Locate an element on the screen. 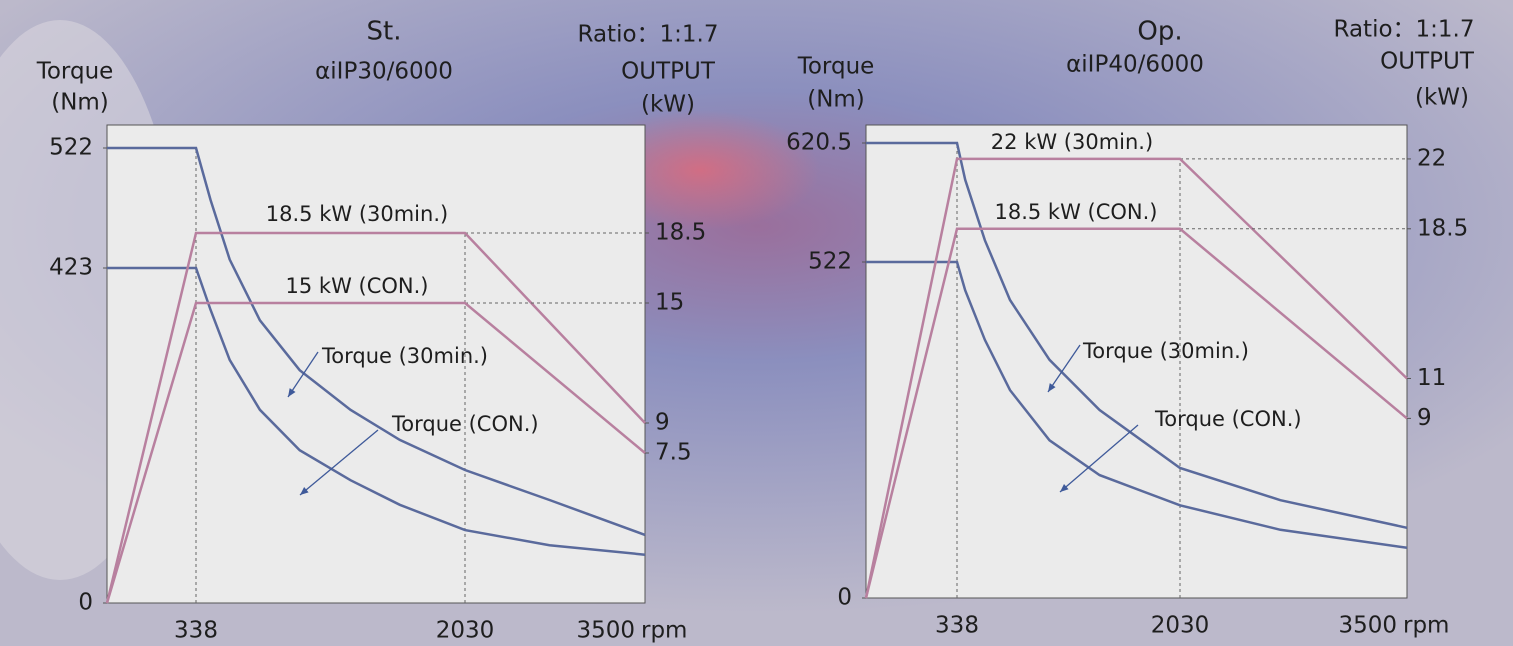 The height and width of the screenshot is (646, 1513). y2-tick-label: 7.5 is located at coordinates (673, 453).